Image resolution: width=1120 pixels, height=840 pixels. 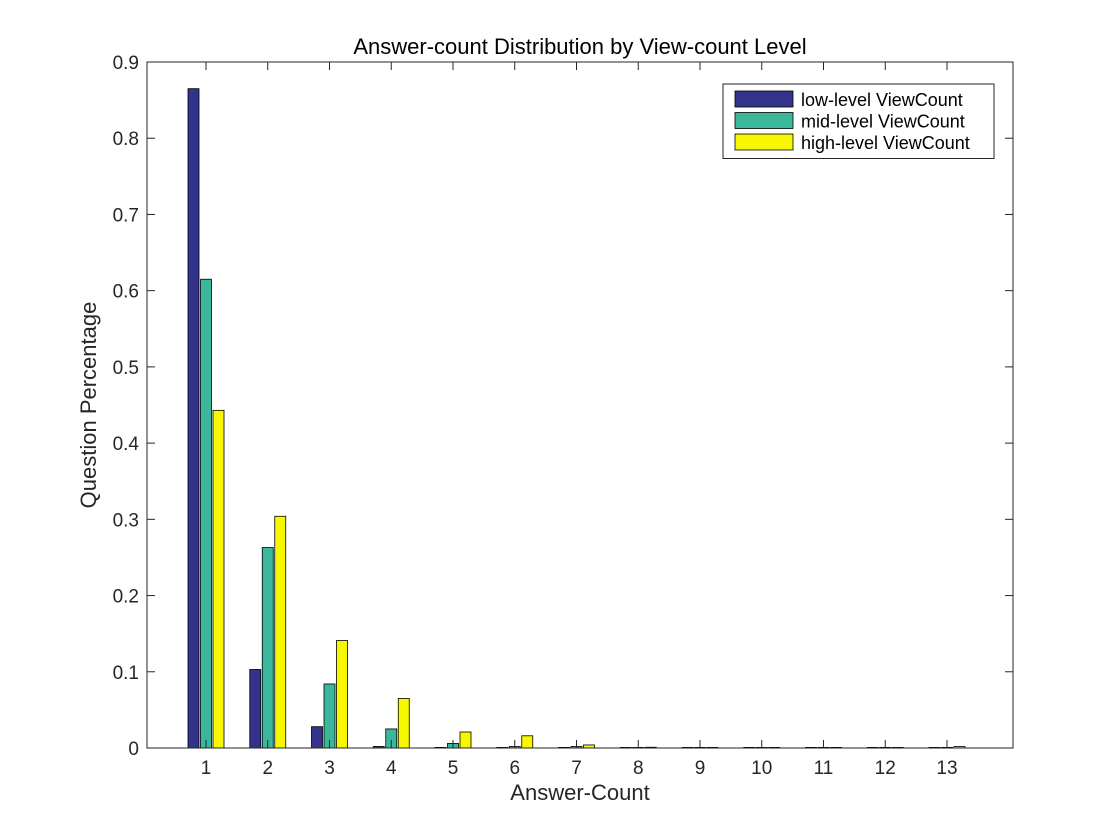 What do you see at coordinates (638, 768) in the screenshot?
I see `x-tick-label: 8` at bounding box center [638, 768].